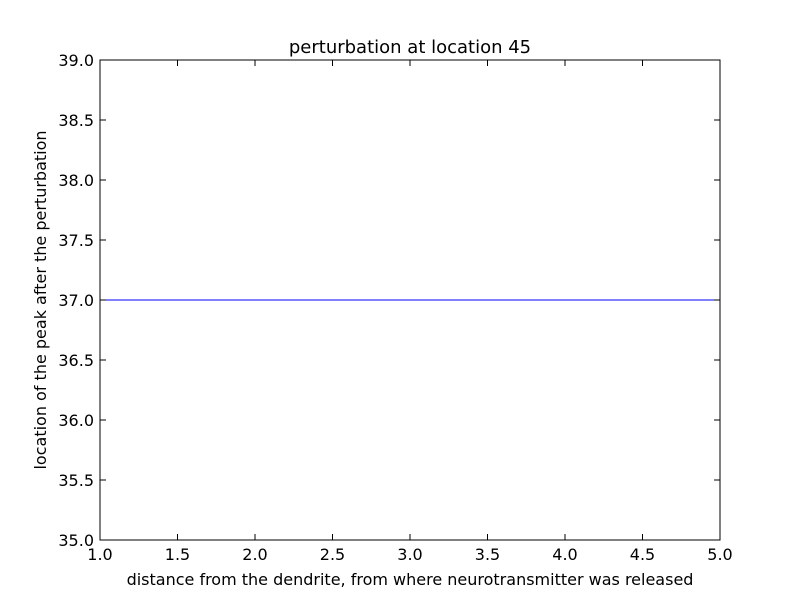  What do you see at coordinates (99, 554) in the screenshot?
I see `x-tick-label-0: 1.0` at bounding box center [99, 554].